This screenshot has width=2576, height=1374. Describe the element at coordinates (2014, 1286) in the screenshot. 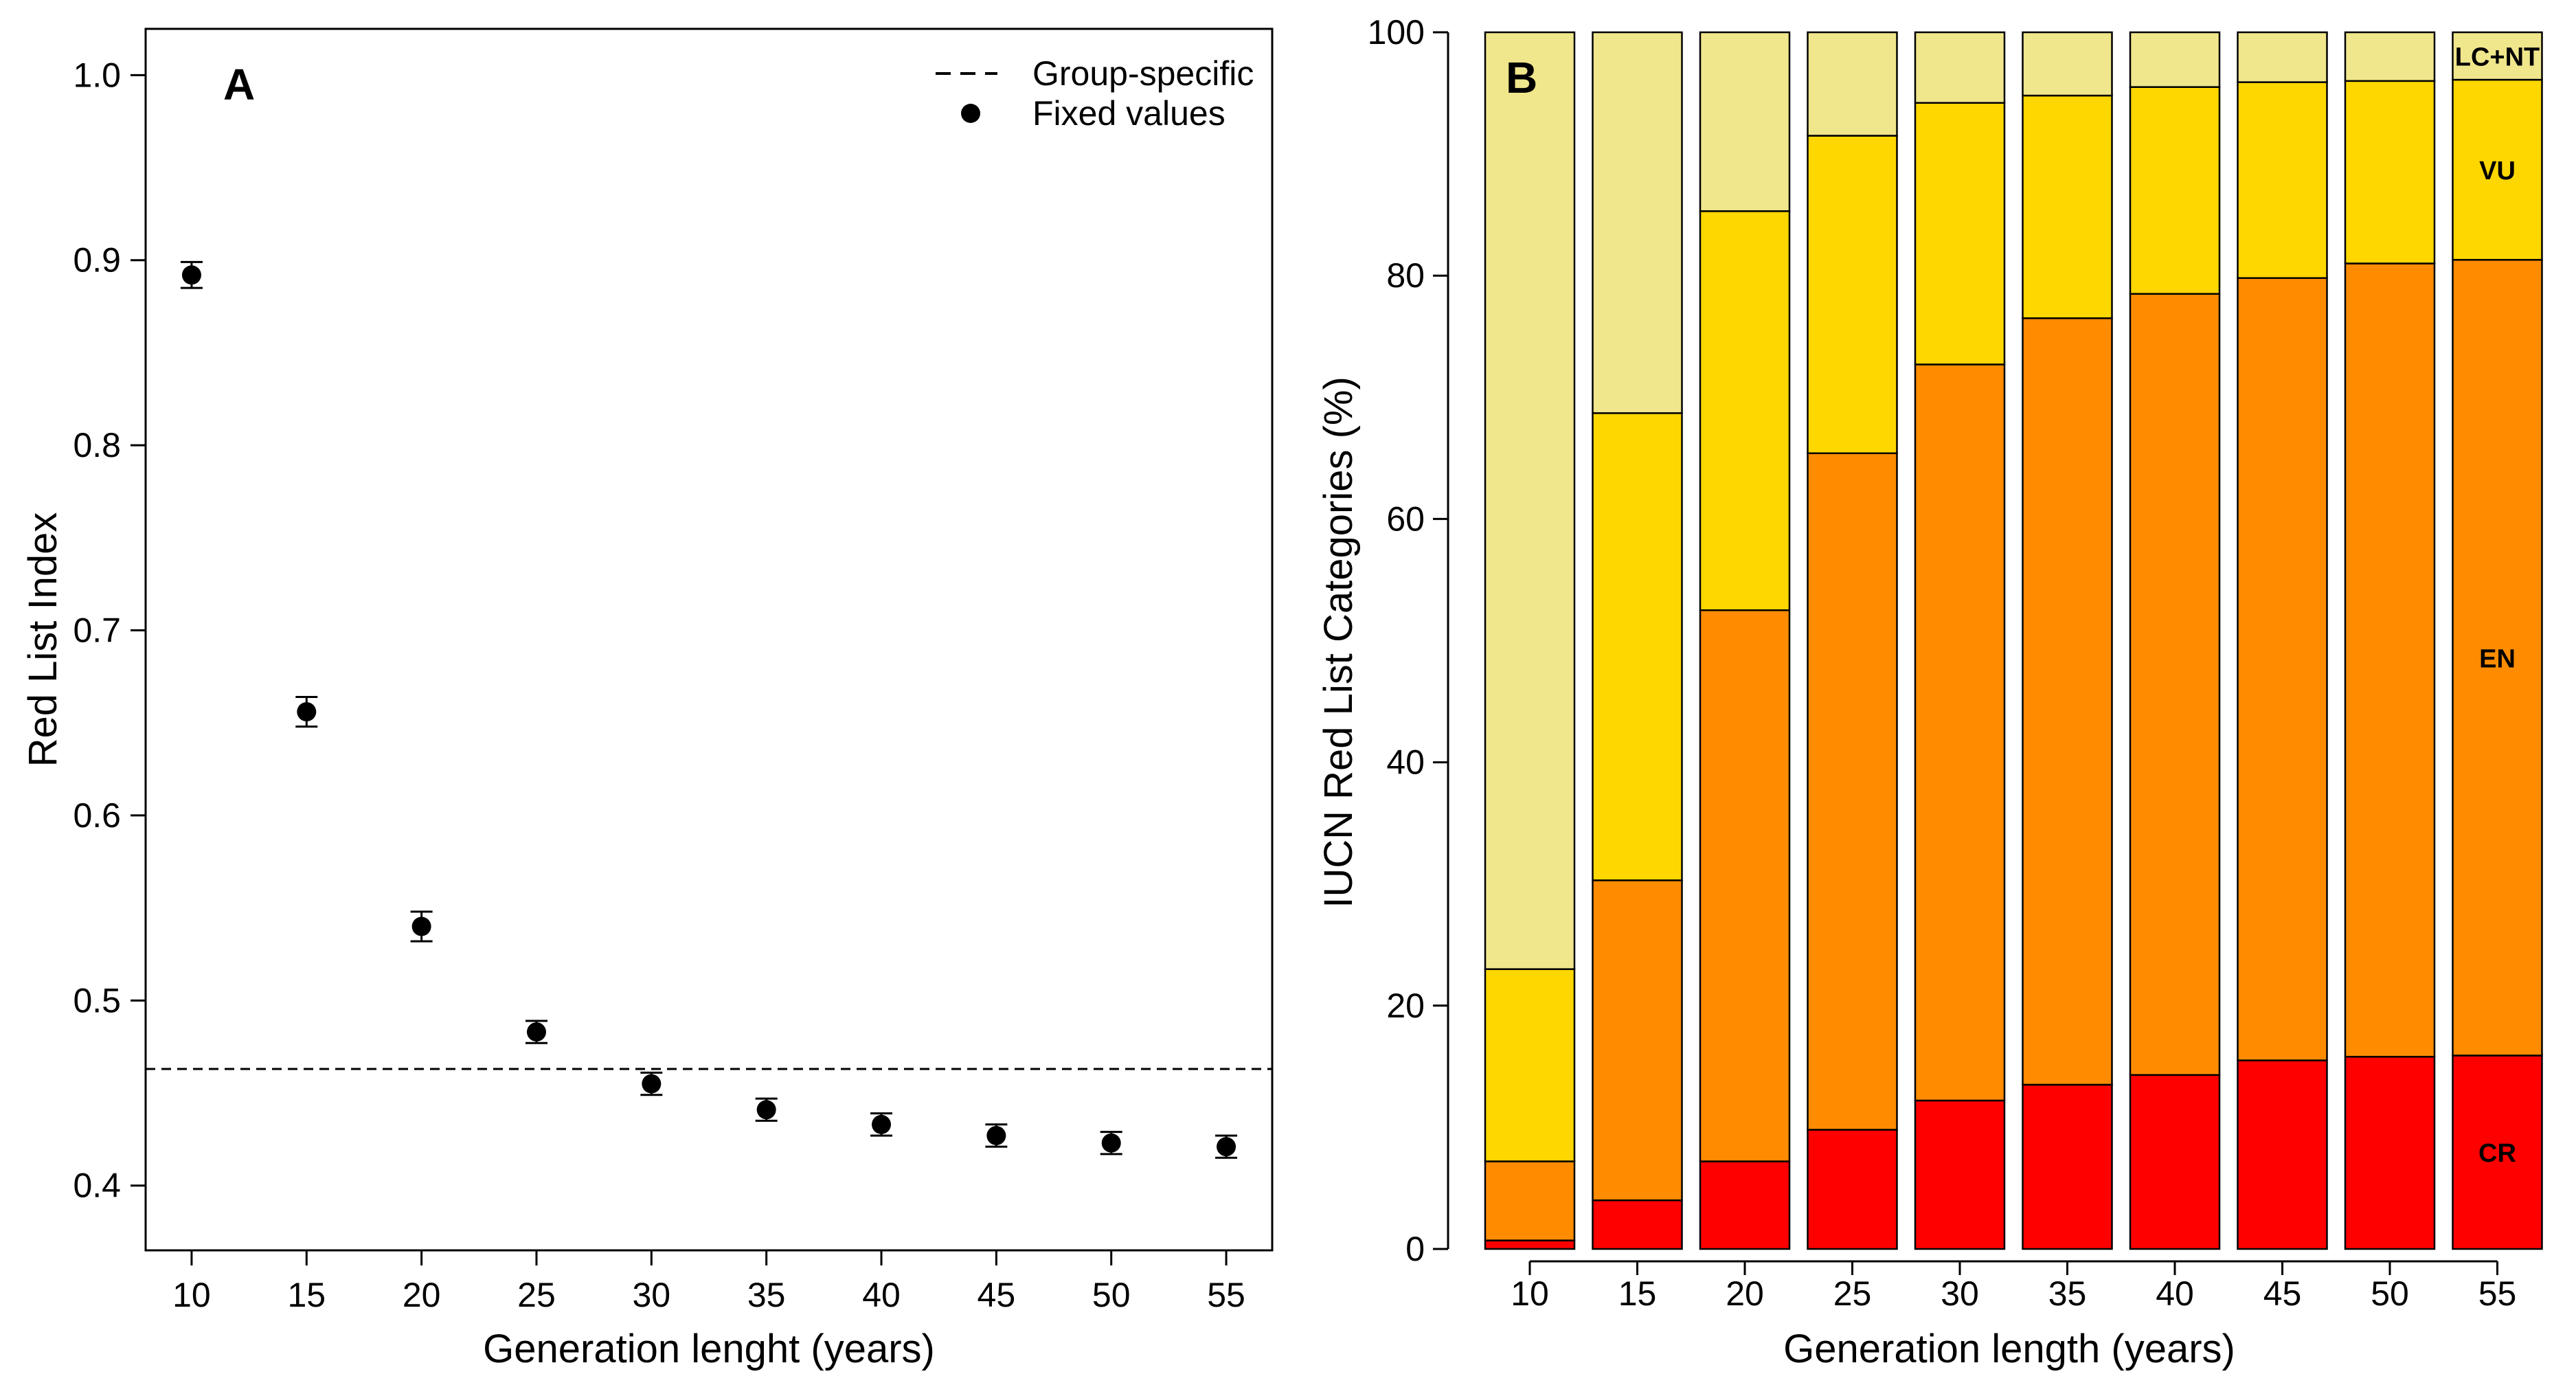

I see `panel-b-x-axis: 10 15 20 25 30 35 40 45 50 55` at that location.